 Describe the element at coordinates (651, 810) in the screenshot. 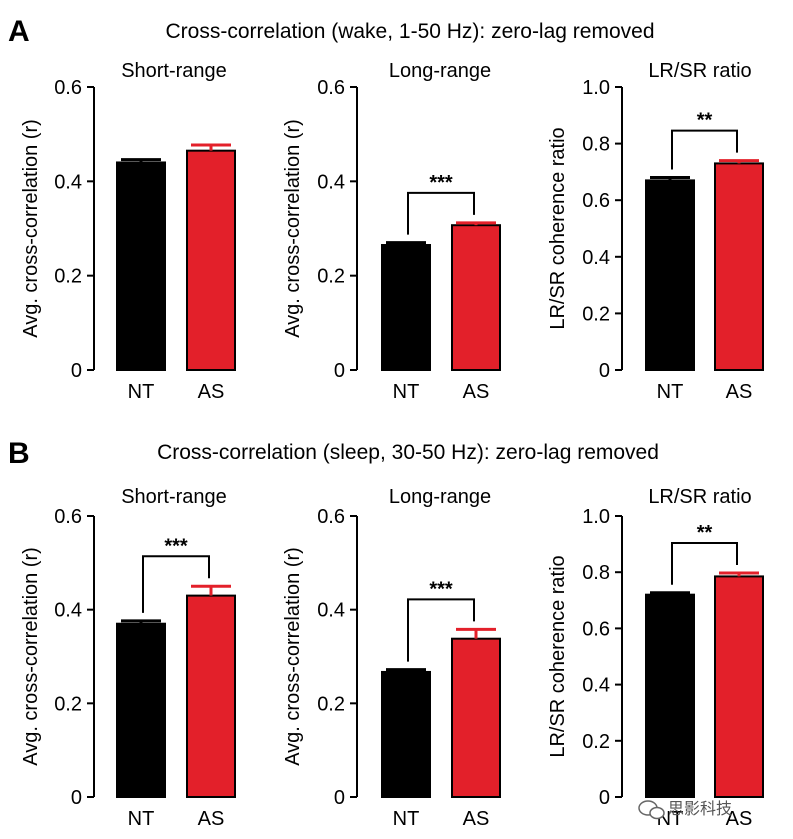

I see `wechat-icon` at that location.